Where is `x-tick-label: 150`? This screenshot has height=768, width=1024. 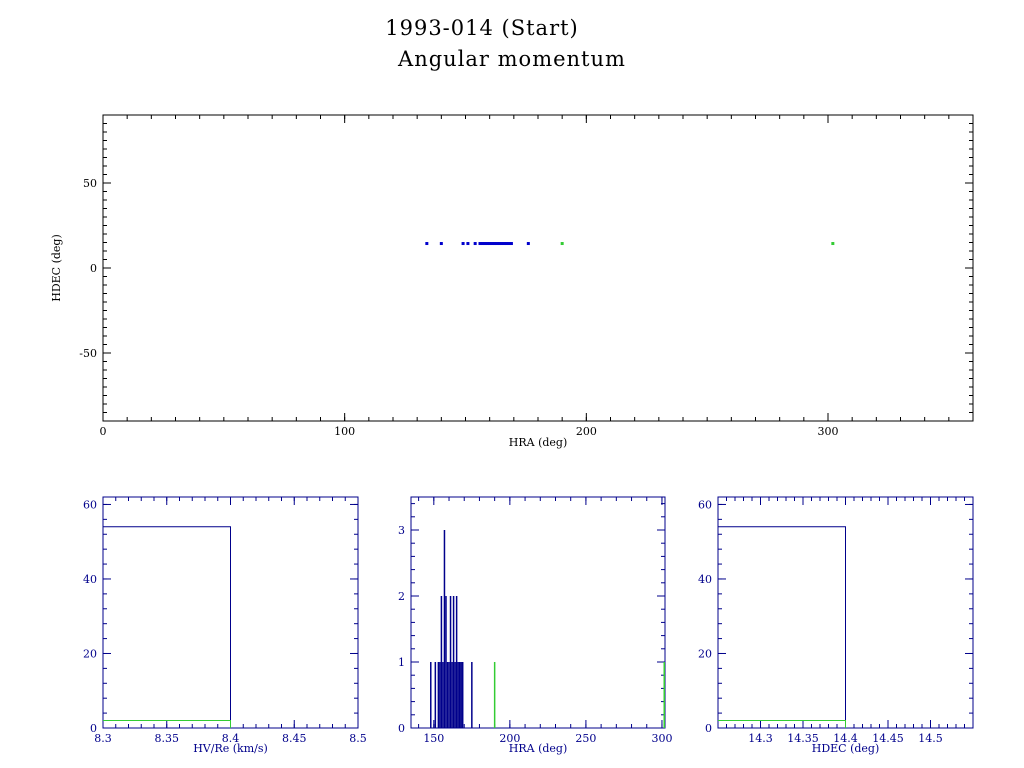
x-tick-label: 150 is located at coordinates (433, 738).